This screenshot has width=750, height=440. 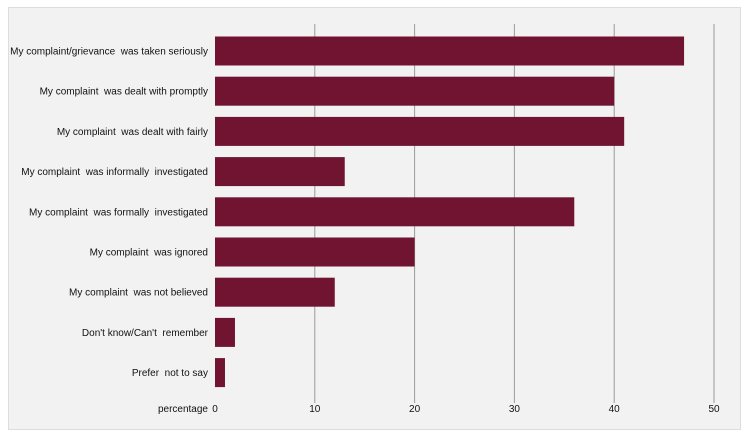 What do you see at coordinates (114, 172) in the screenshot?
I see `category-label: My complaint was informally investigated` at bounding box center [114, 172].